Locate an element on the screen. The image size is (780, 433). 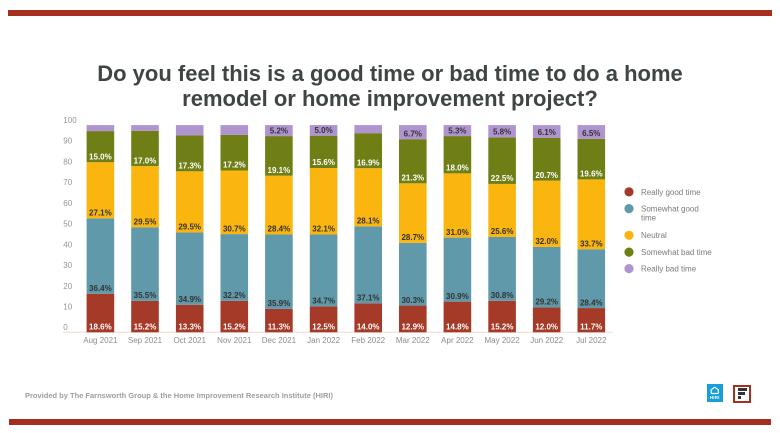
svg-text: Nov 2021 is located at coordinates (234, 340).